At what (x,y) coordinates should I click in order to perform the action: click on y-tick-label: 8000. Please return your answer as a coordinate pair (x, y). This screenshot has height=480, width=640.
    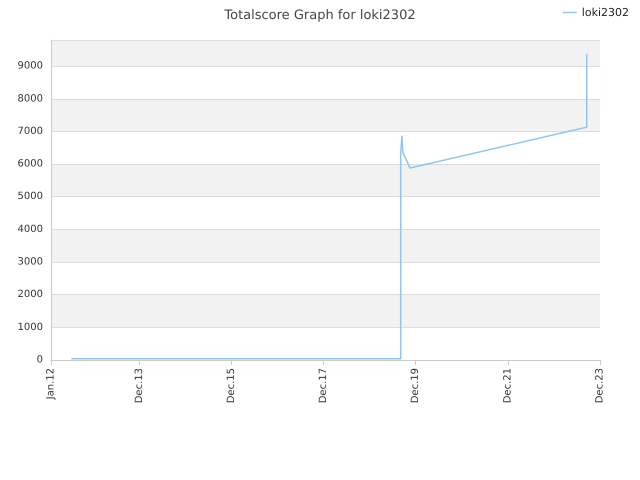
    Looking at the image, I should click on (30, 98).